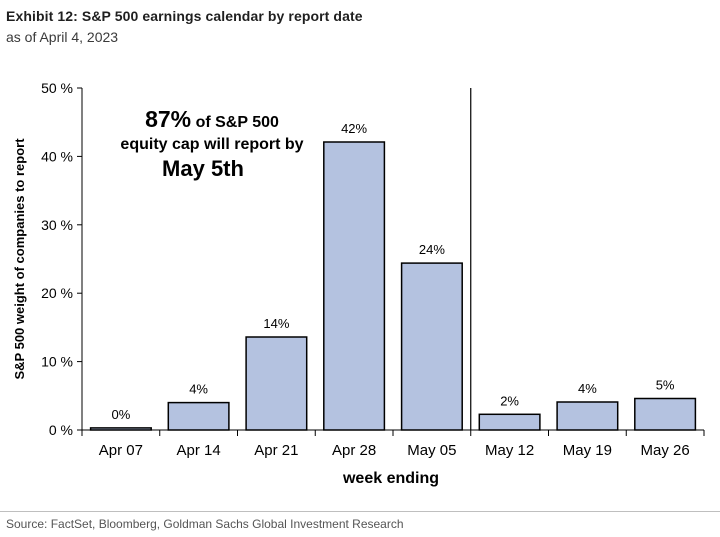 The image size is (720, 537). Describe the element at coordinates (235, 122) in the screenshot. I see `callout-line1: of S&P 500` at that location.